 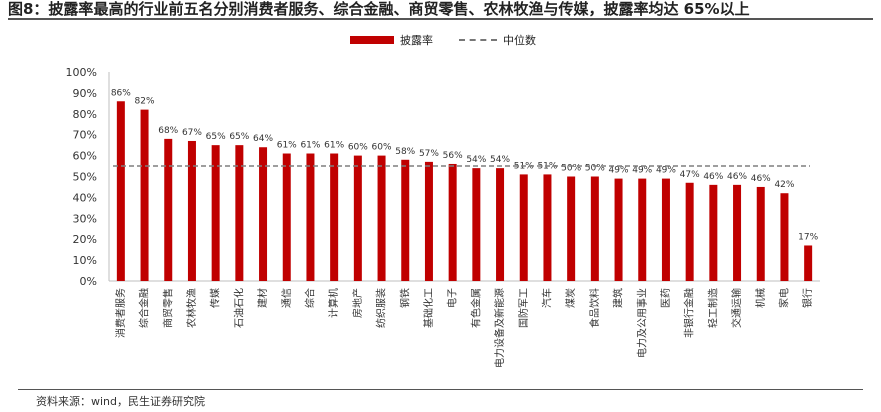 What do you see at coordinates (85, 93) in the screenshot?
I see `y-tick-label: 90%` at bounding box center [85, 93].